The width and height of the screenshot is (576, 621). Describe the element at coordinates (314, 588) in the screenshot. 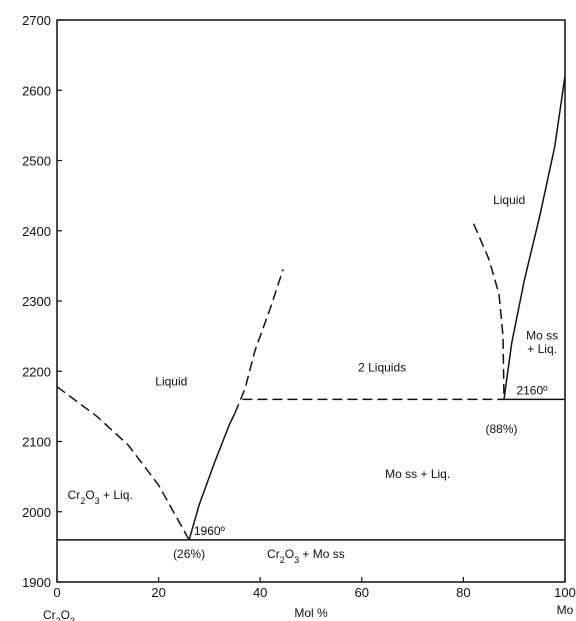

I see `x-axis-ticks: 0 20 40 60 80 100` at that location.